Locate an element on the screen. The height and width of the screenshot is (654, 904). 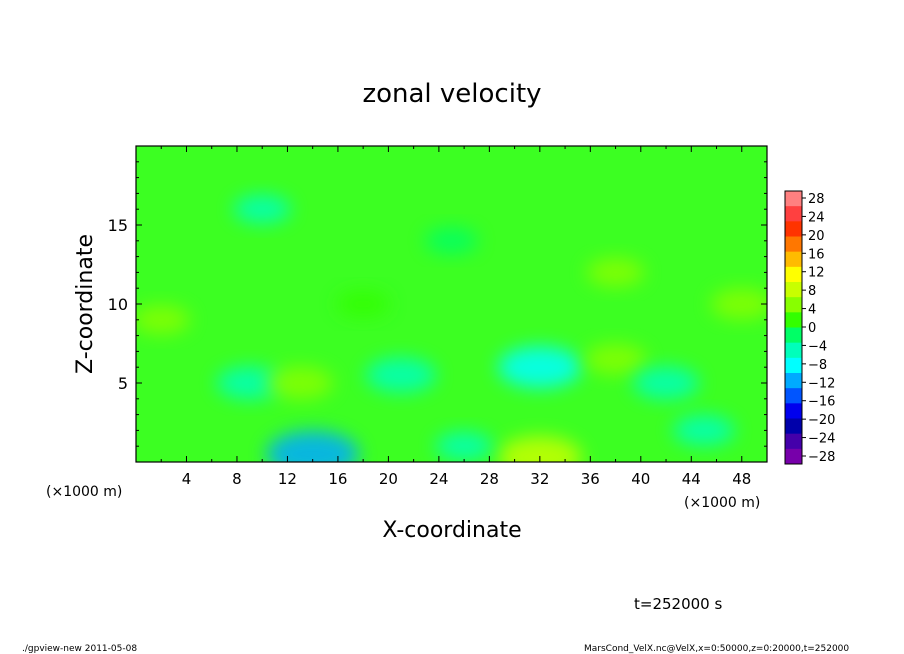
colorbar-label: 12 is located at coordinates (816, 273).